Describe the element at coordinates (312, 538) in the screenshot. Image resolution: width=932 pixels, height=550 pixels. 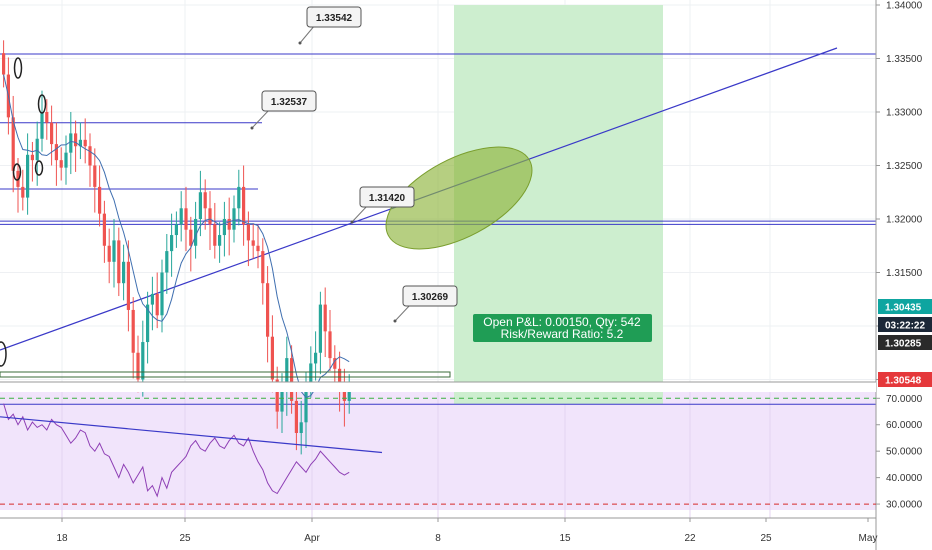
I see `time-tick-label: Apr` at that location.